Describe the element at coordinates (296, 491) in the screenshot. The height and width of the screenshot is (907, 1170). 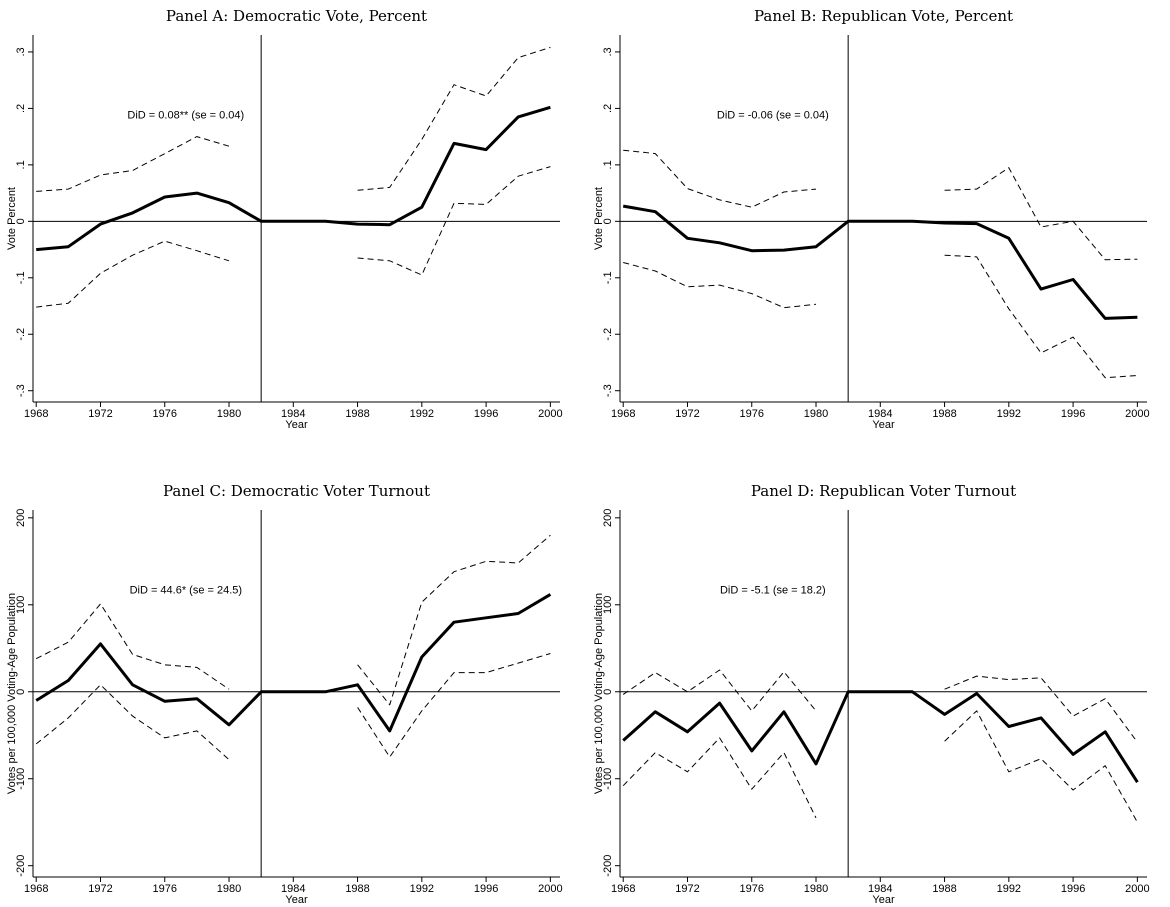
I see `panel-title: Panel C: Democratic Voter Turnout` at that location.